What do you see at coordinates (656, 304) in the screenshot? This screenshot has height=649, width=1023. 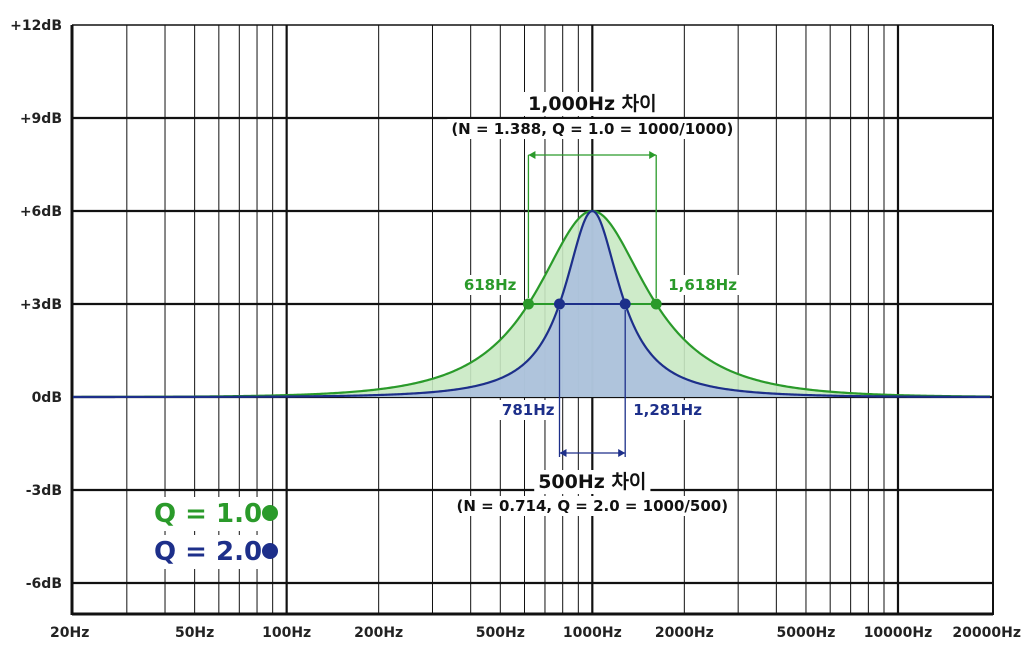 I see `point-q1-high` at bounding box center [656, 304].